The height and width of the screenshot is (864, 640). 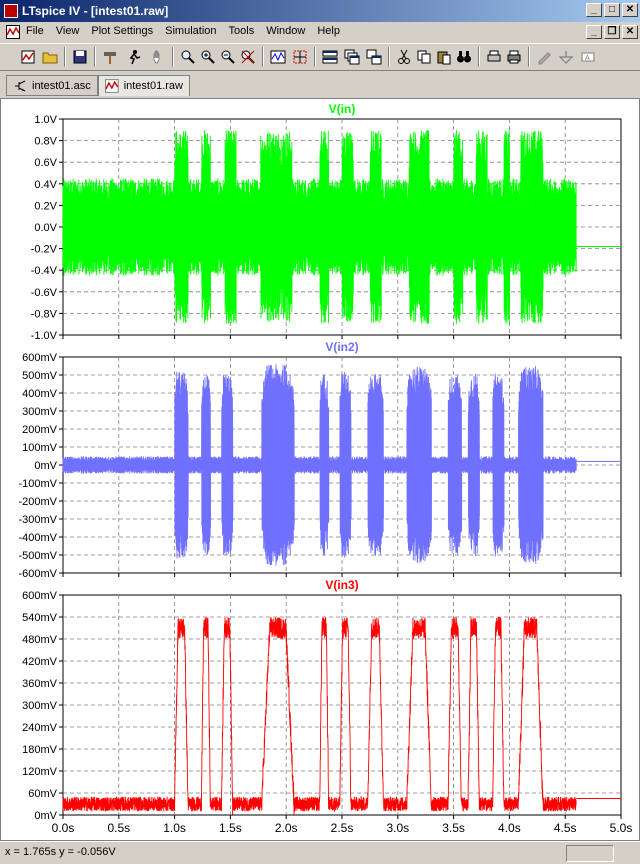 I want to click on doc-minimize-button: _, so click(x=594, y=32).